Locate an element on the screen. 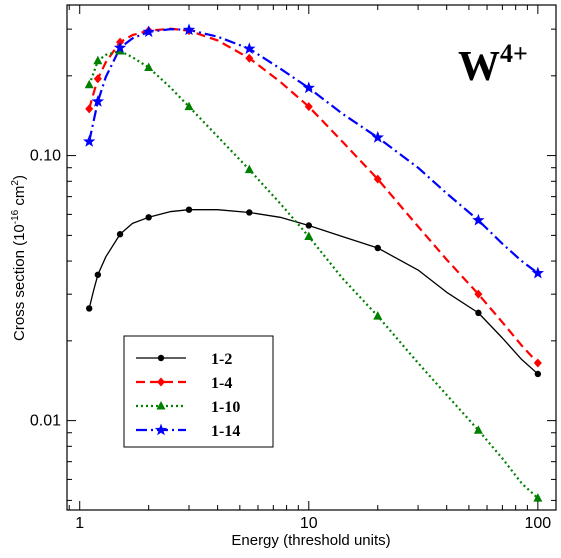  y-tick-label: 0.10 is located at coordinates (45, 156).